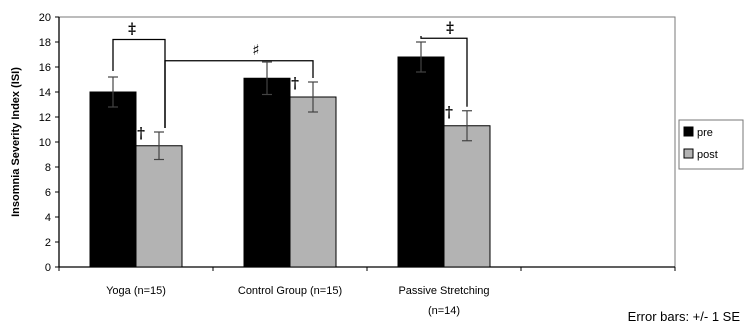 The width and height of the screenshot is (746, 324). What do you see at coordinates (684, 316) in the screenshot?
I see `error-bar-note: Error bars: +/- 1 SE` at bounding box center [684, 316].